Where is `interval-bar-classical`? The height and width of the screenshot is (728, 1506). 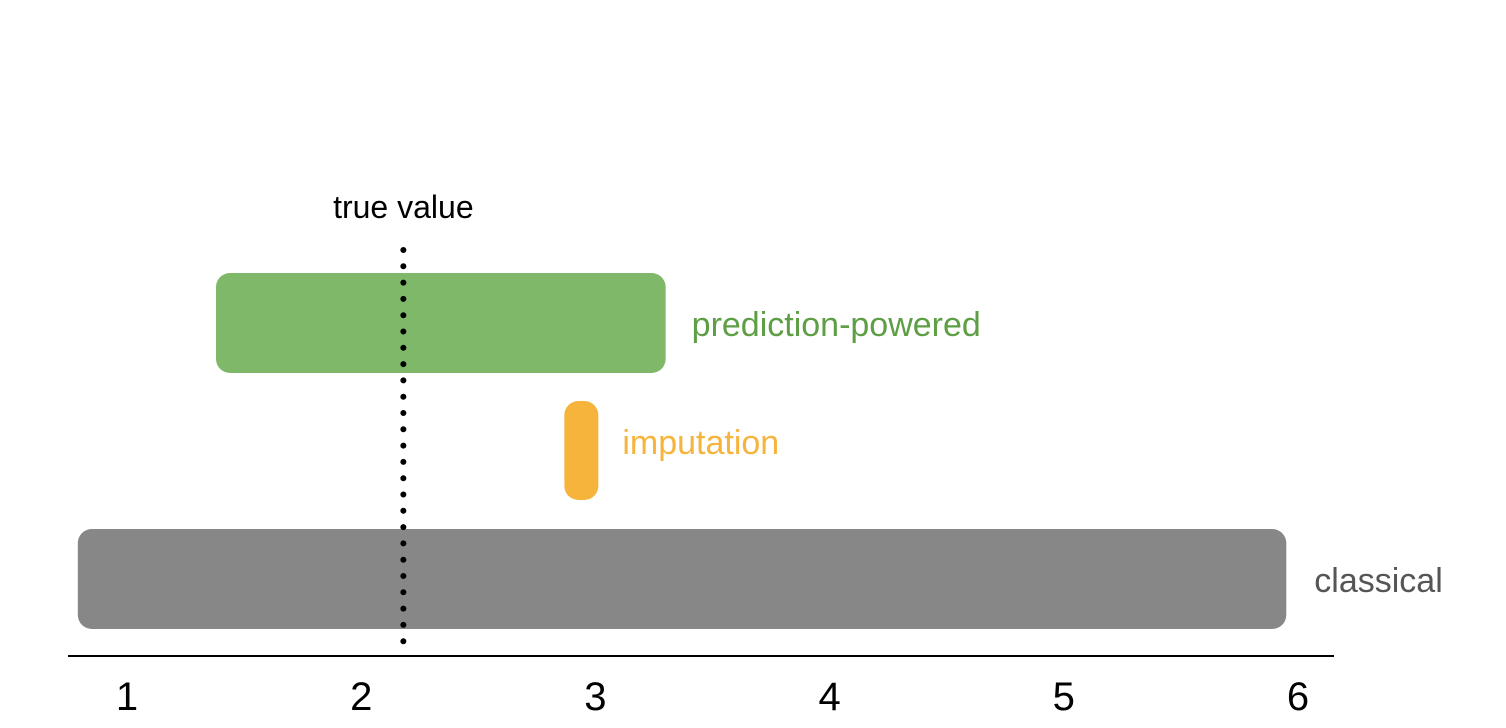 interval-bar-classical is located at coordinates (682, 579).